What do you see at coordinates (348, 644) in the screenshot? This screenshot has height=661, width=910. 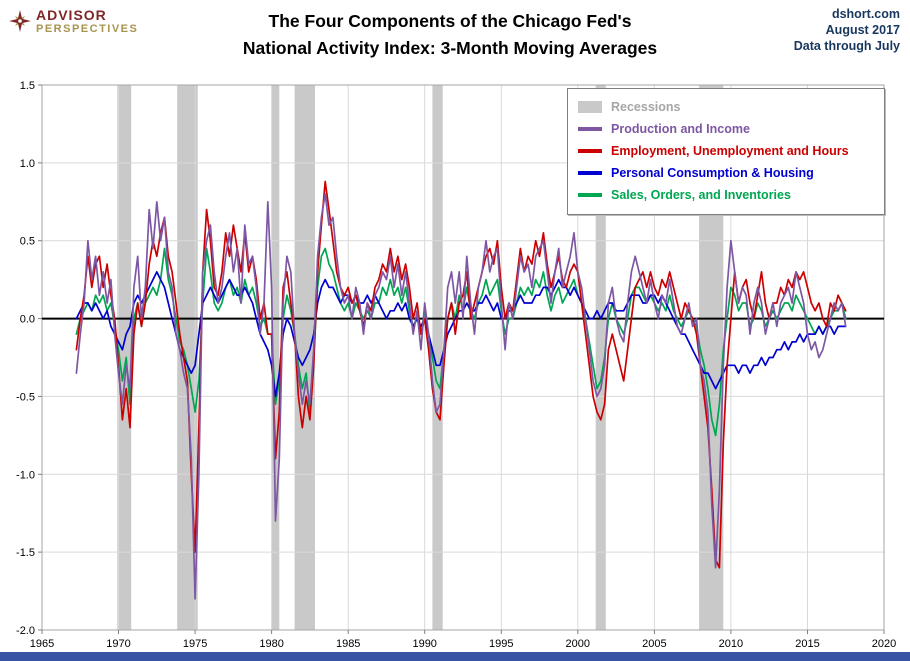 I see `svg-text: 1985` at bounding box center [348, 644].